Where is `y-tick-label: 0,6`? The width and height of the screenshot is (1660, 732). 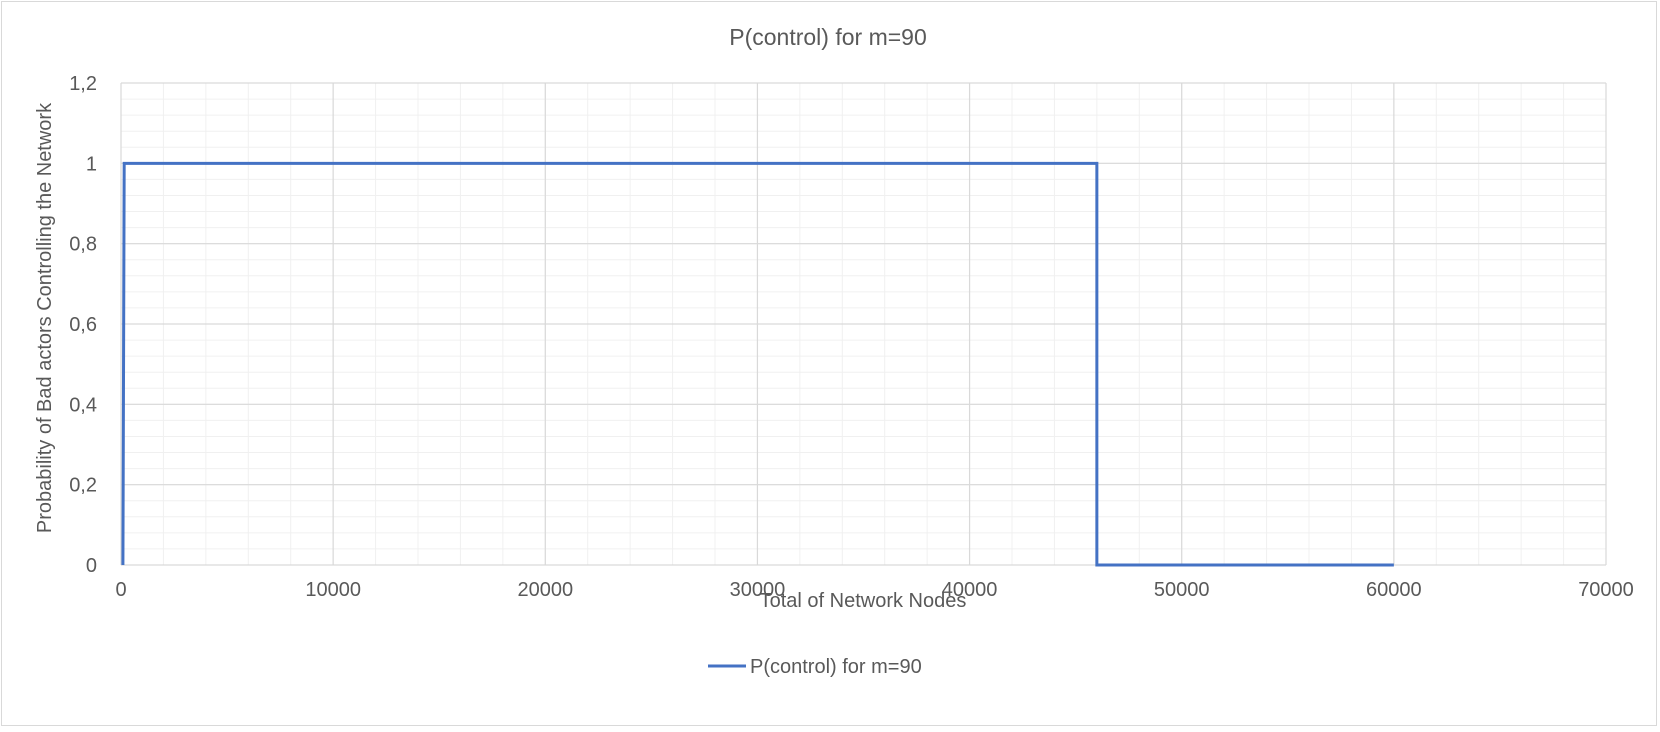
y-tick-label: 0,6 is located at coordinates (83, 325).